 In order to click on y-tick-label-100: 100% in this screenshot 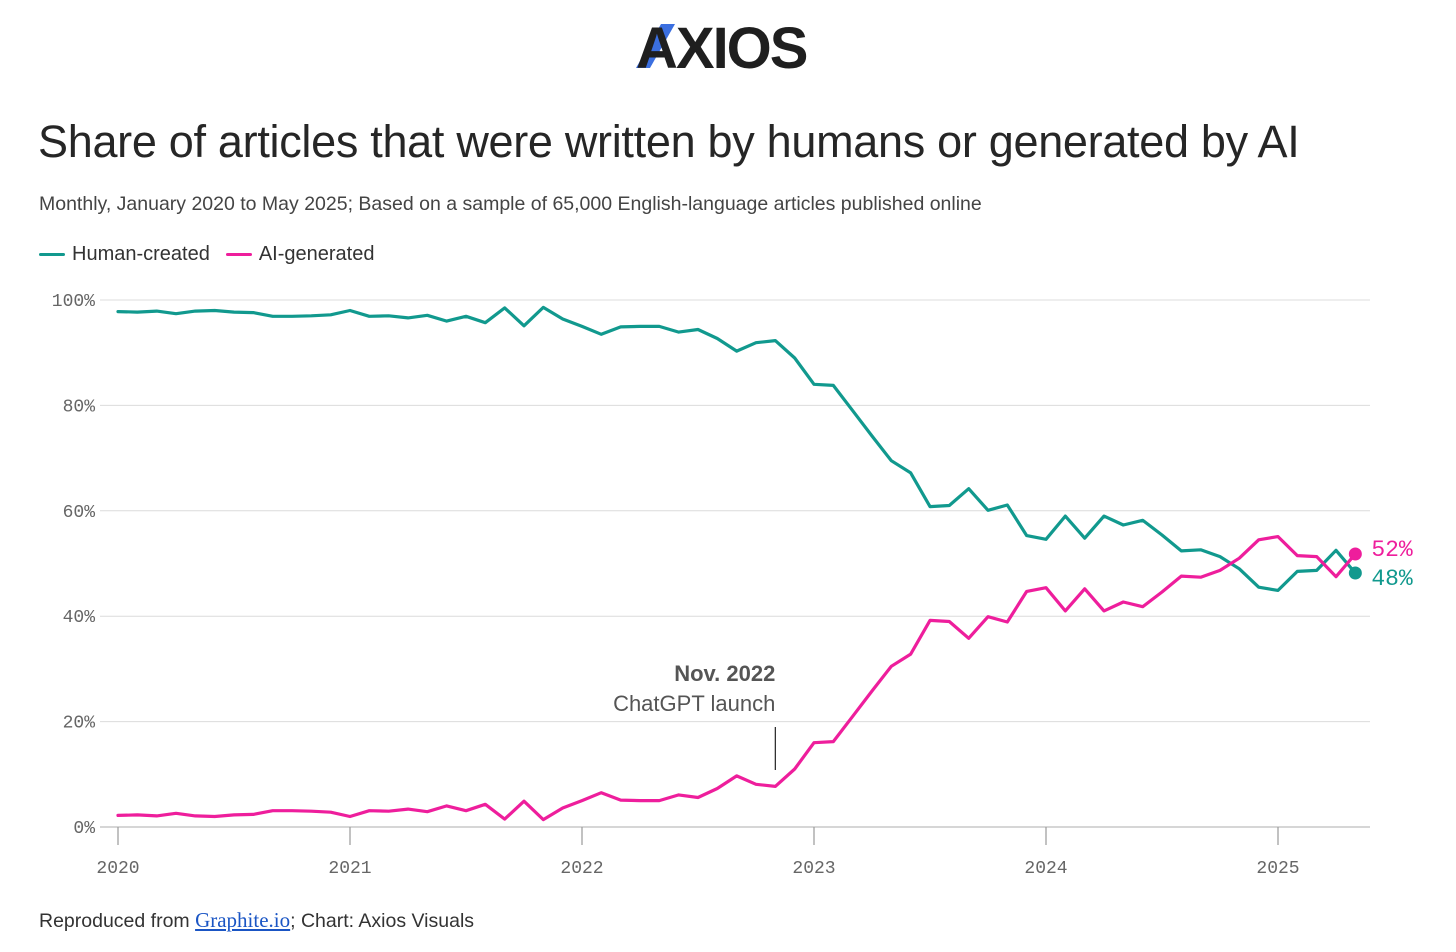, I will do `click(73, 302)`.